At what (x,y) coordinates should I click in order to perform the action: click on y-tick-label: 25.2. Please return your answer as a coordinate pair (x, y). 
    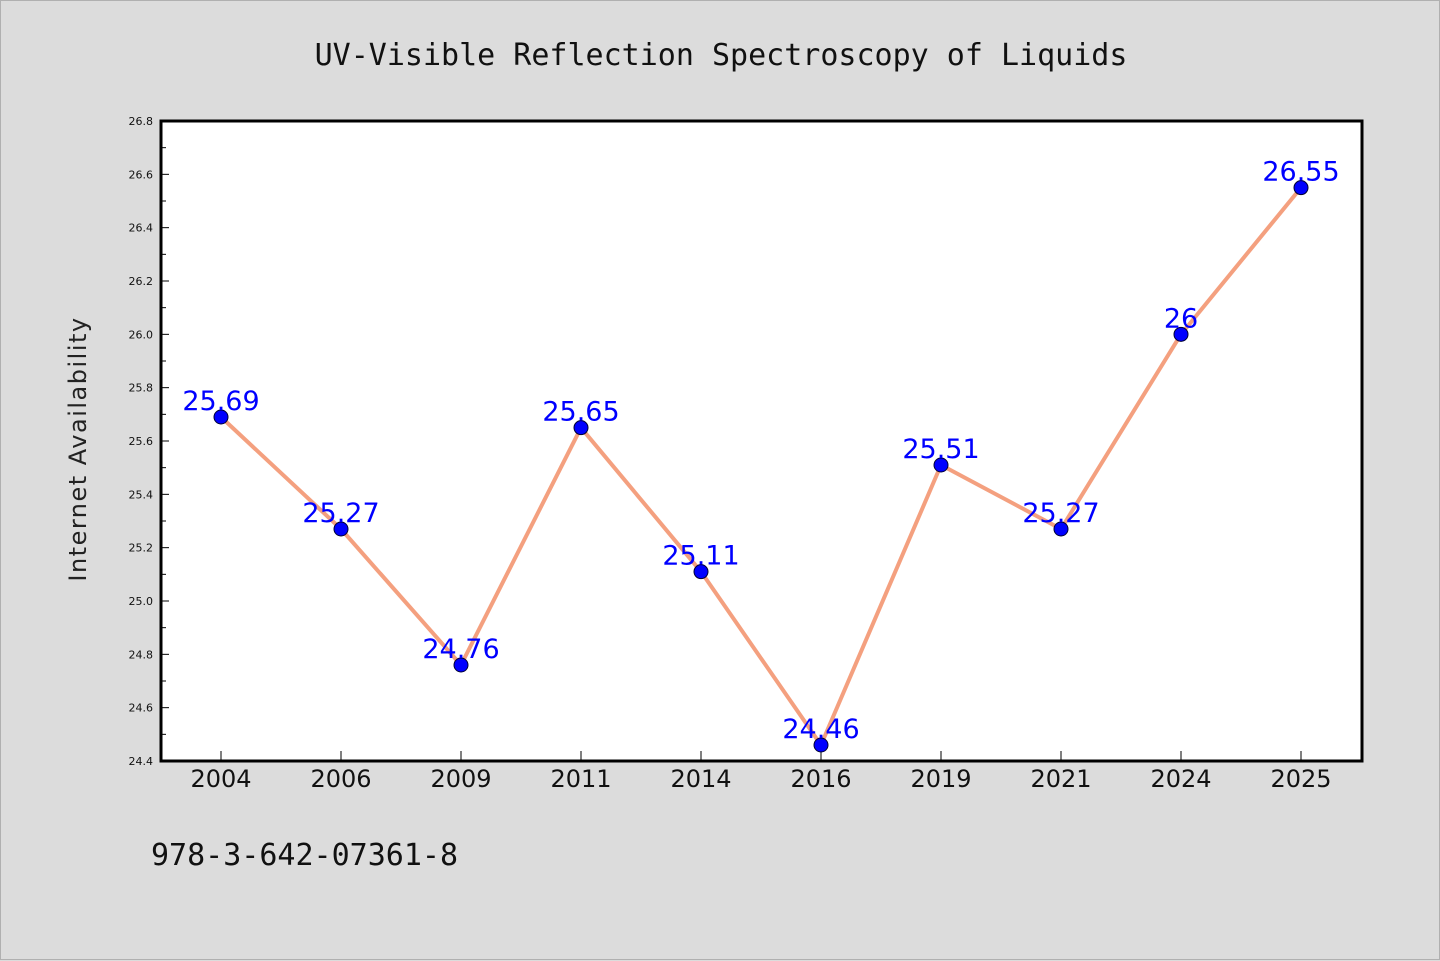
    Looking at the image, I should click on (141, 548).